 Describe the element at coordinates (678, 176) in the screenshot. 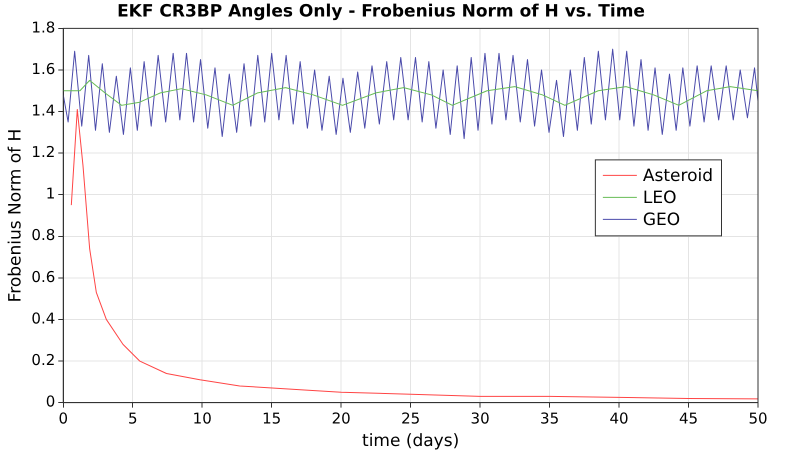

I see `legend-label: Asteroid` at that location.